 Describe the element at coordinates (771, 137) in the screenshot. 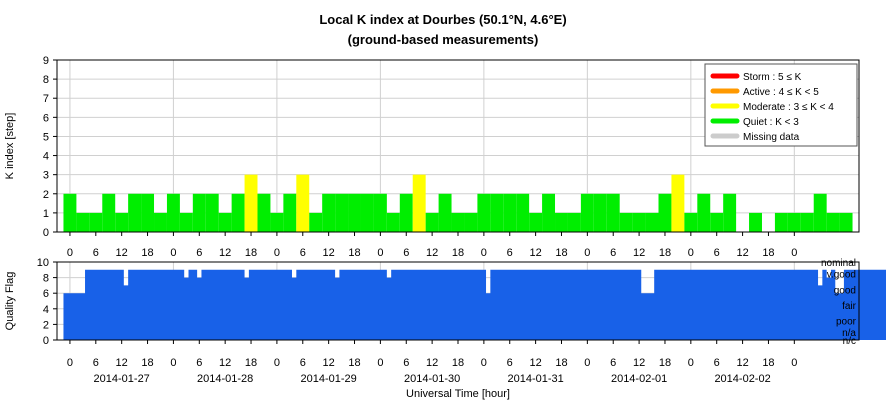

I see `legend-entry-label: Missing data` at that location.